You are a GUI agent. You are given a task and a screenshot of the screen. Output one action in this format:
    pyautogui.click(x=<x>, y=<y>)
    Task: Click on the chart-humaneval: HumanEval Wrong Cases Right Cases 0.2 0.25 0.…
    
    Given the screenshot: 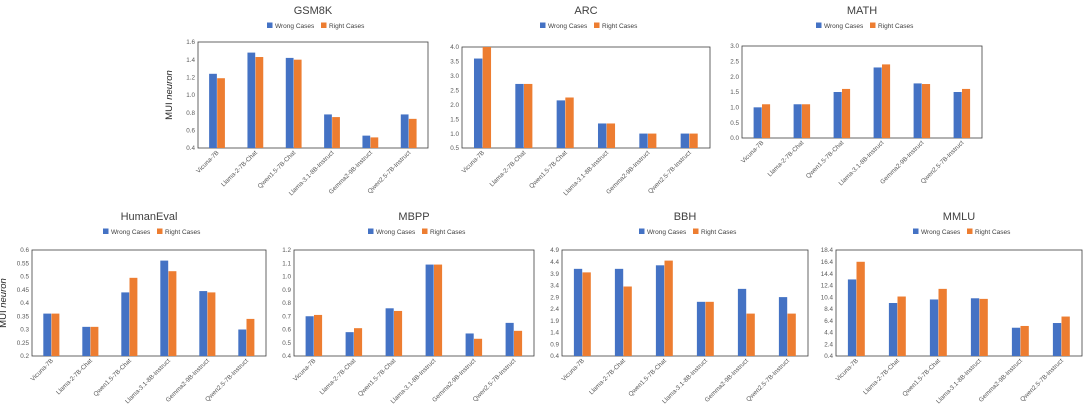 What is the action you would take?
    pyautogui.click(x=133, y=308)
    